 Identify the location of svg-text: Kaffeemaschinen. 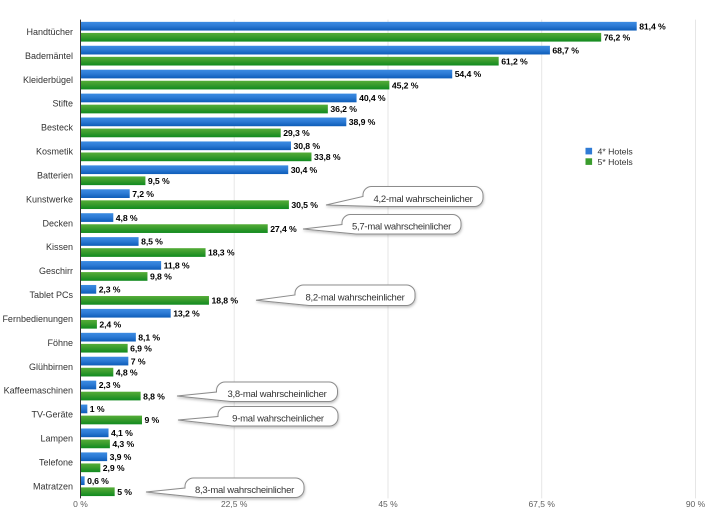
(38, 391).